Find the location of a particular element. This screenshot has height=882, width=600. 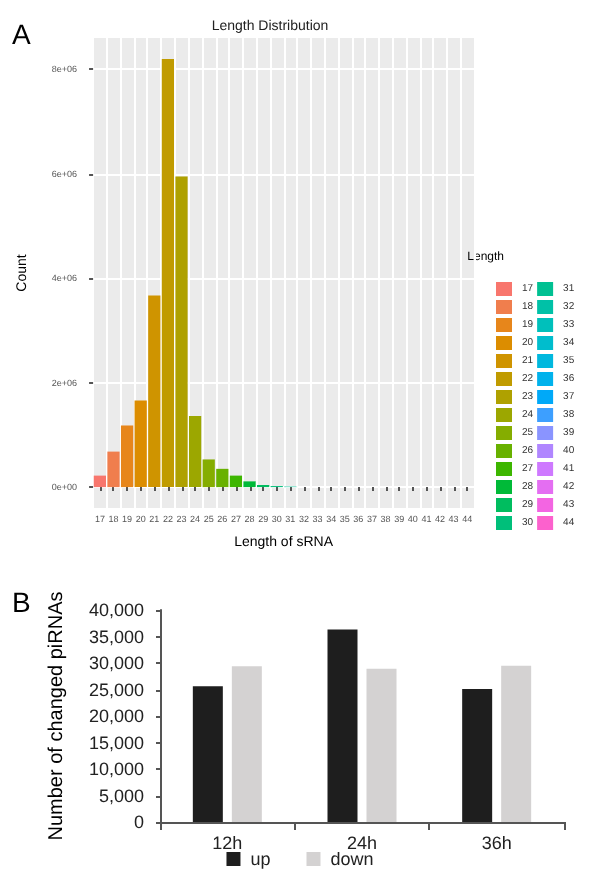

text: B is located at coordinates (21, 602).